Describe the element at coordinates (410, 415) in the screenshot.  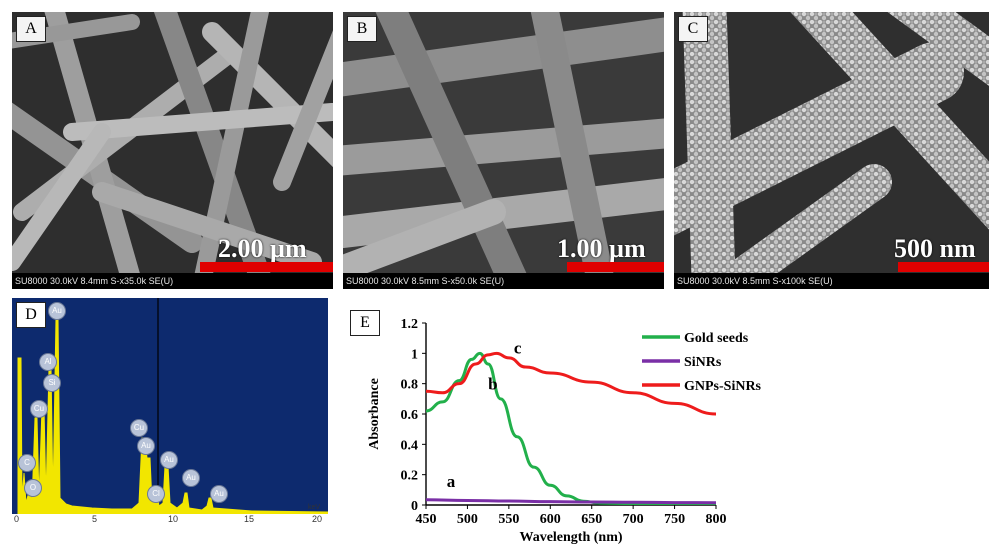
I see `y-tick-label: 0.6` at that location.